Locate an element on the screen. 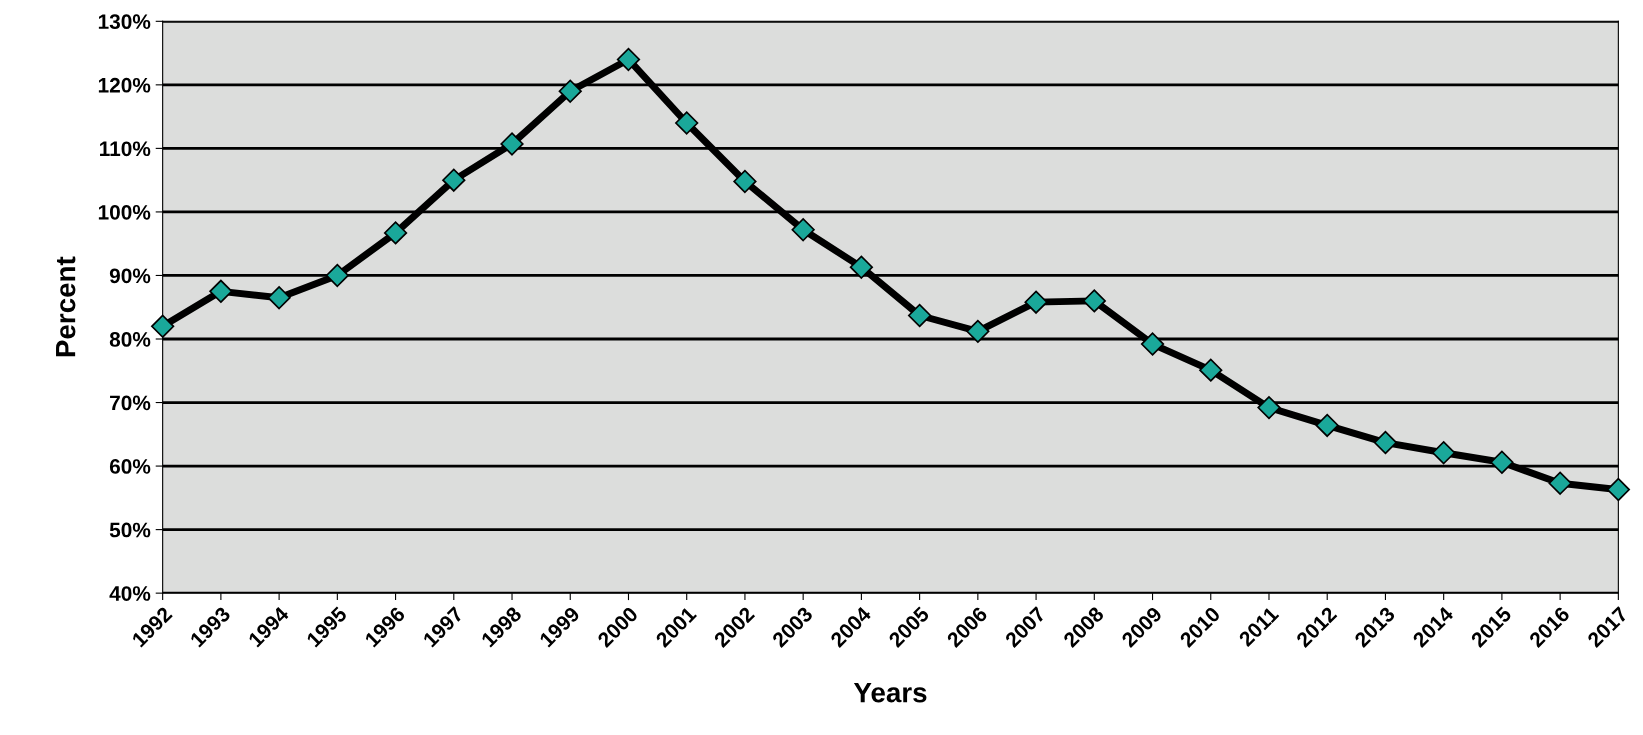  y-tick-label: 70% is located at coordinates (130, 403).